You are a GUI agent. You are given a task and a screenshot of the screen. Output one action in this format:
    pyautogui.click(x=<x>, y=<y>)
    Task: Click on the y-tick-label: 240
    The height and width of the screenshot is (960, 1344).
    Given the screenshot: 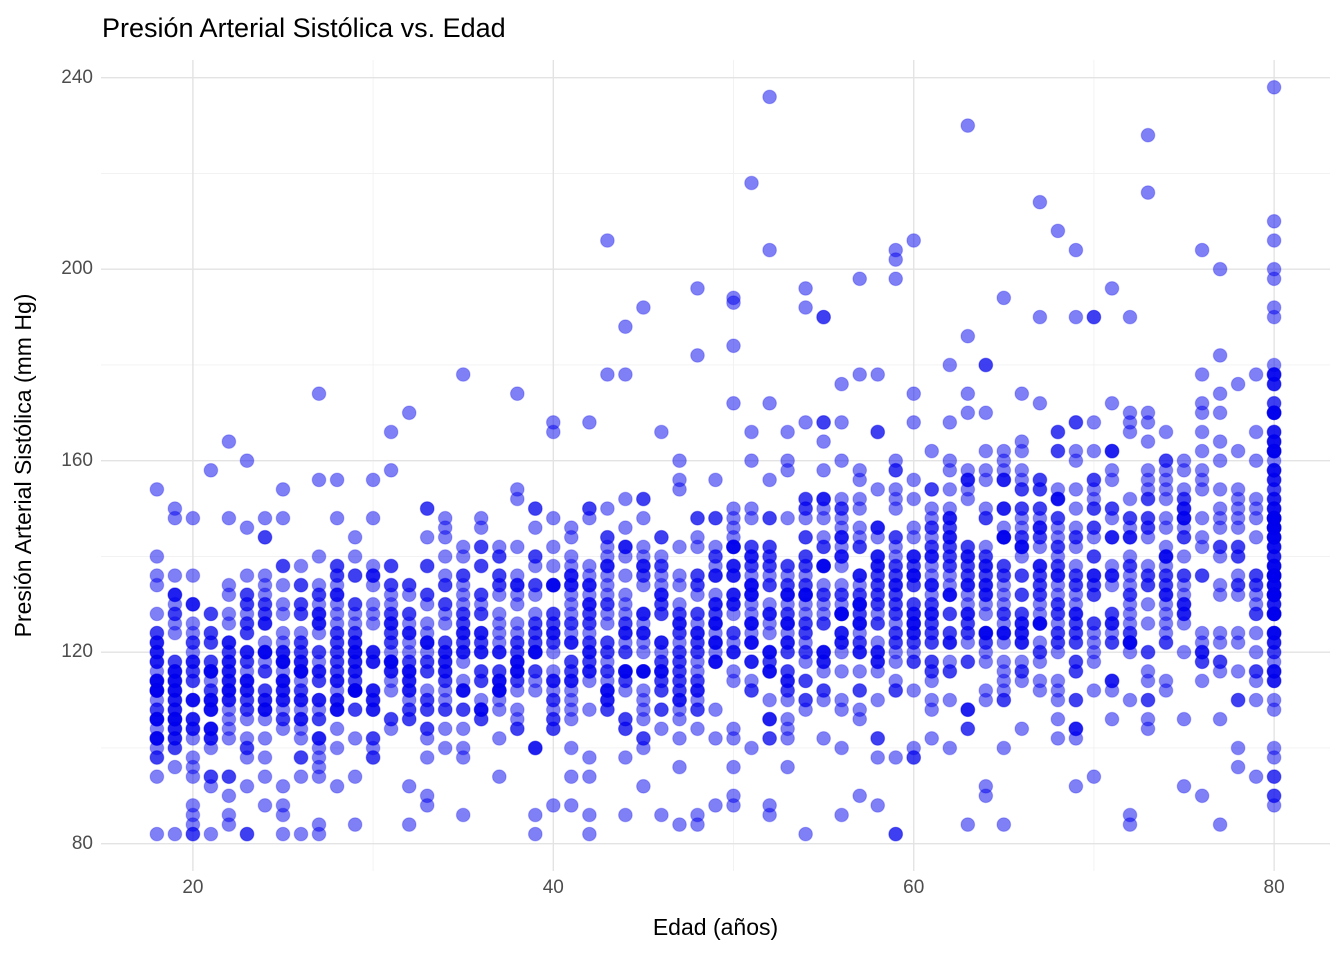 What is the action you would take?
    pyautogui.click(x=77, y=77)
    